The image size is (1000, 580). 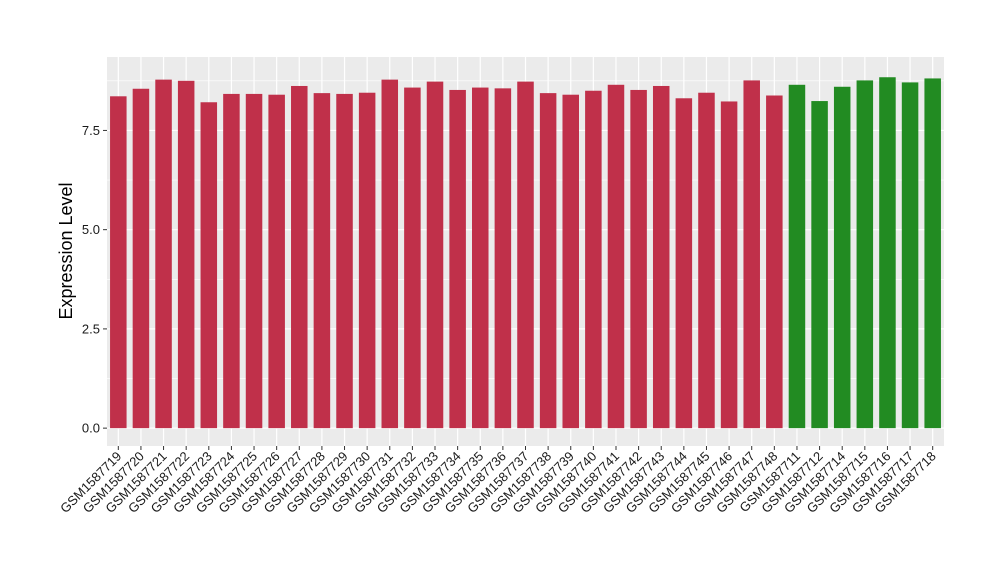 I want to click on y-tick-label: 0.0, so click(x=91, y=428).